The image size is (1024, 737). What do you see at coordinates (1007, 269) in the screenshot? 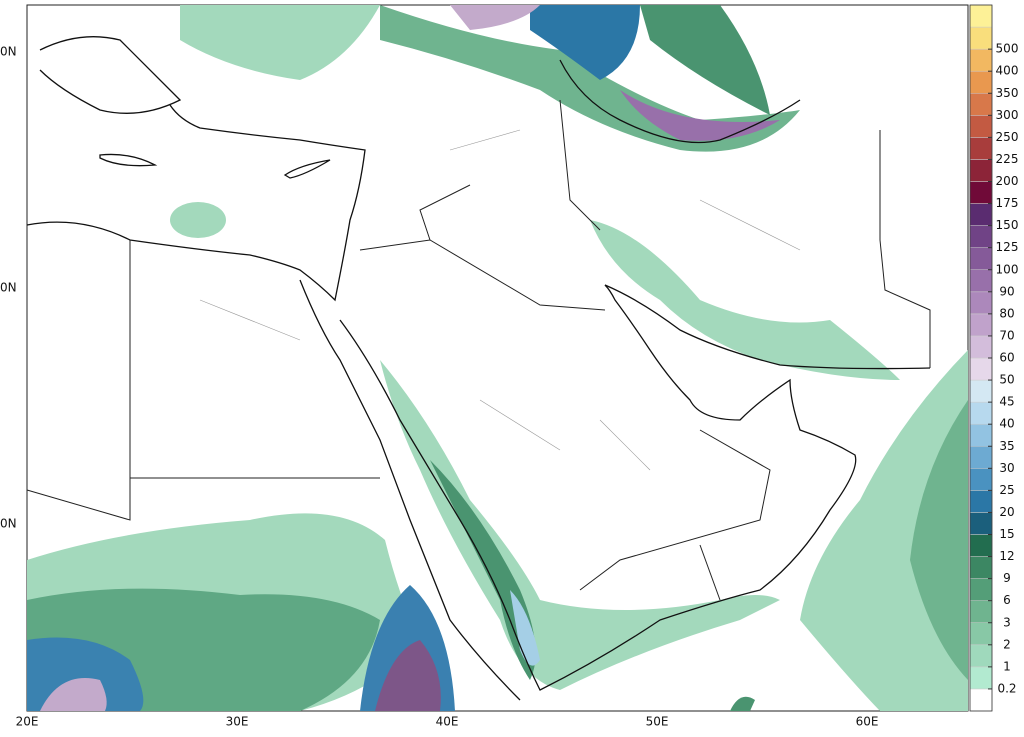
I see `colorbar-label: 100` at bounding box center [1007, 269].